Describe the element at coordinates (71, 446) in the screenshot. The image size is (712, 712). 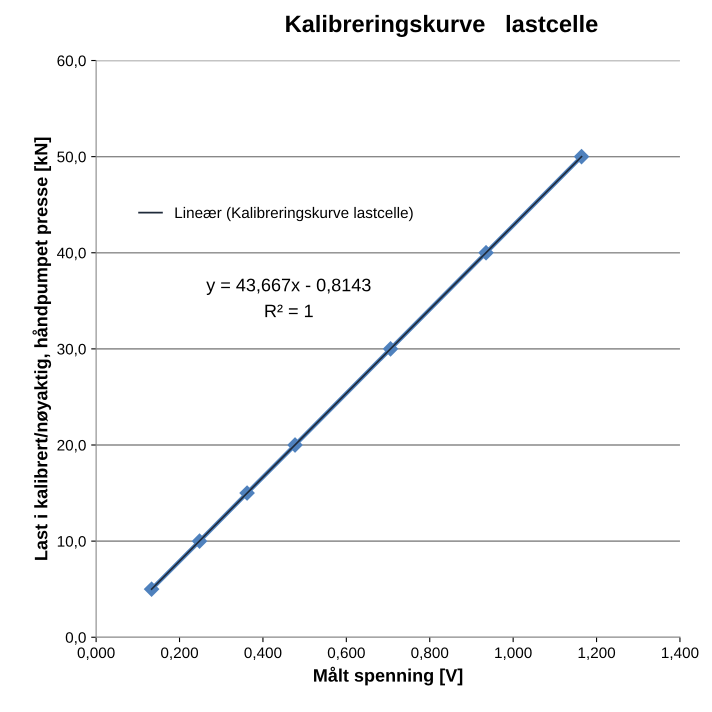
I see `y-tick-label: 20,0` at that location.